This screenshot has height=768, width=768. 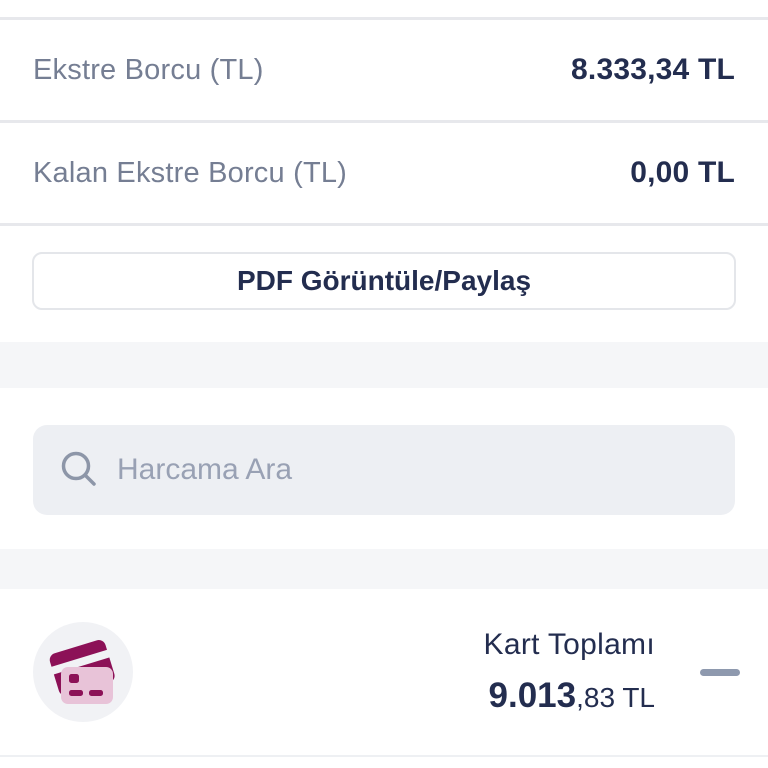 I want to click on row-value-kalan-ekstre-borcu: 0,00 TL, so click(x=682, y=172).